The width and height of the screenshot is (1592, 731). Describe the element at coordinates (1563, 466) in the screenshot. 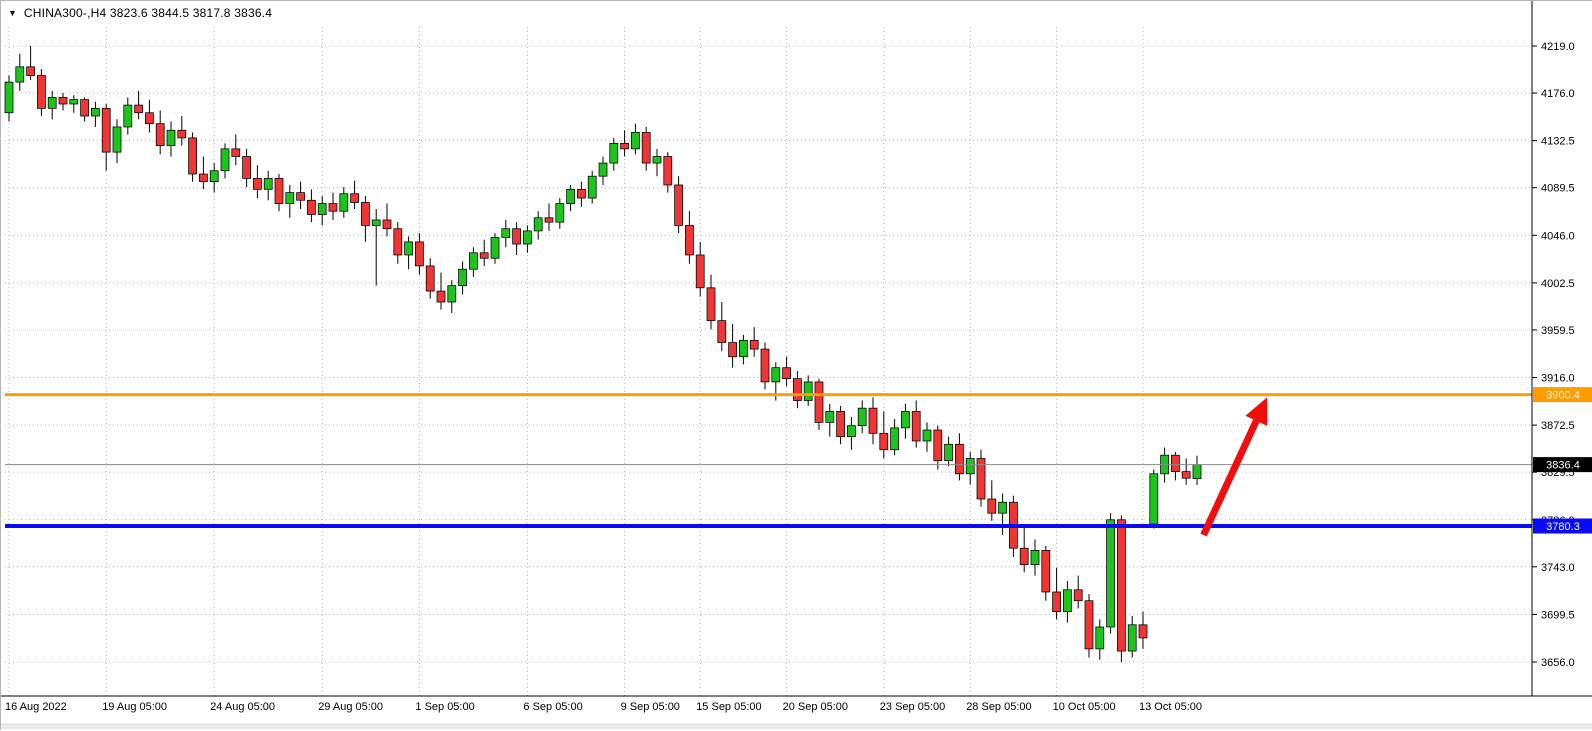

I see `current-price-line-price-tag-label: 3836.4` at that location.